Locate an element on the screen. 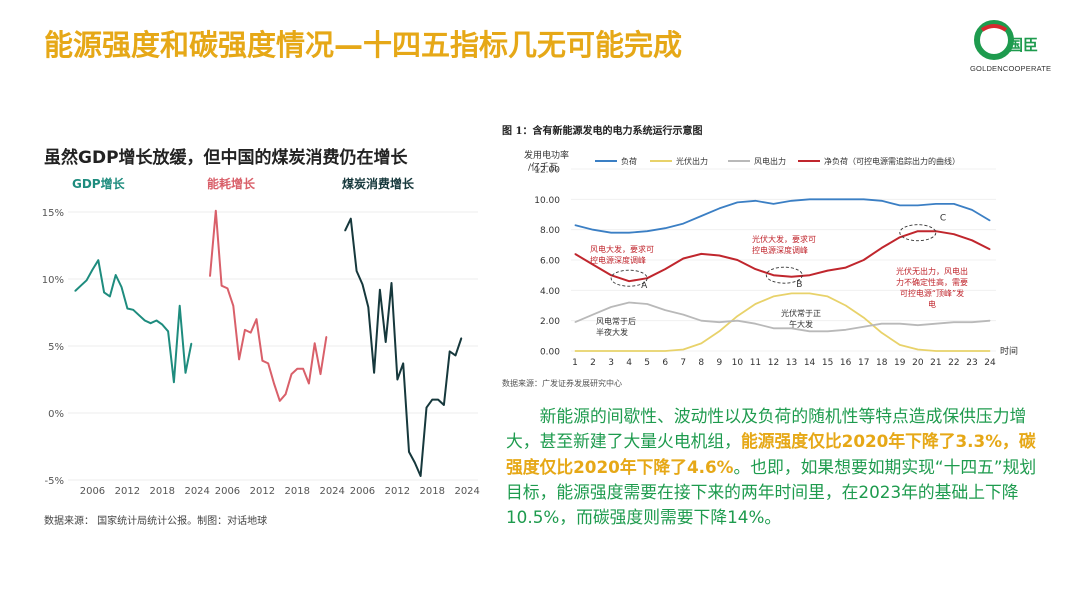 The height and width of the screenshot is (609, 1080). y-tick-label: 0% is located at coordinates (56, 414).